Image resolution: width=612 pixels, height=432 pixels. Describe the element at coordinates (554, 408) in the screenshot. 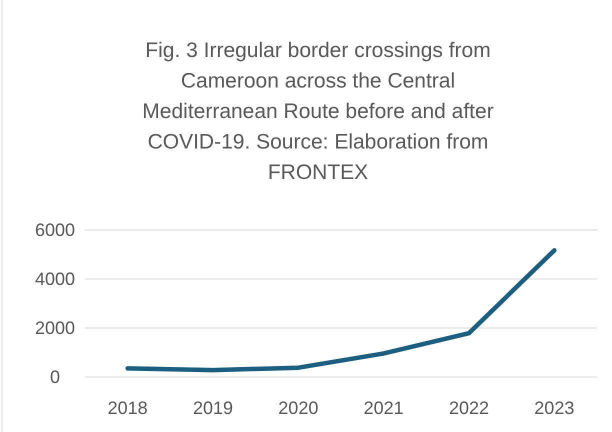

I see `x-tick-label: 2023` at that location.